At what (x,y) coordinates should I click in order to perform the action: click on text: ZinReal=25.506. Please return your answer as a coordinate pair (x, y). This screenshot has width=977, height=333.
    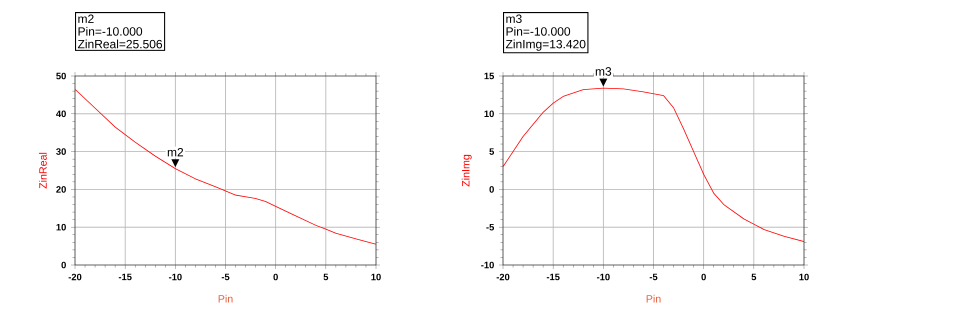
    Looking at the image, I should click on (120, 44).